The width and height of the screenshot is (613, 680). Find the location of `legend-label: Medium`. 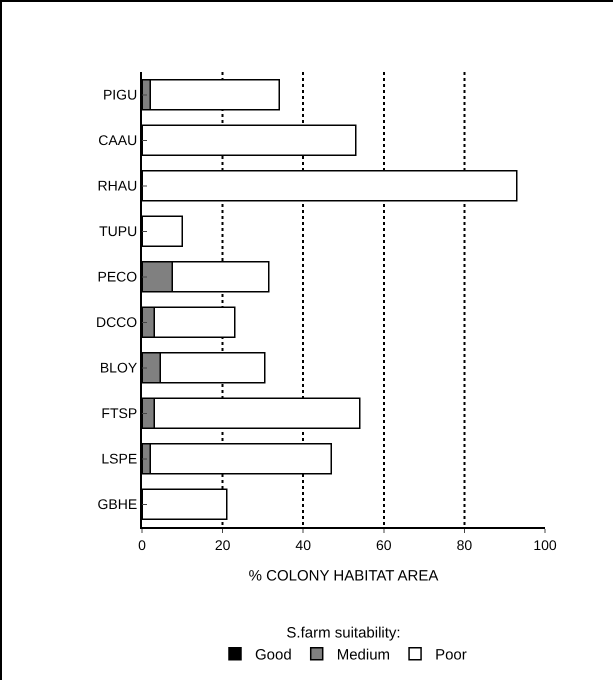

legend-label: Medium is located at coordinates (363, 655).